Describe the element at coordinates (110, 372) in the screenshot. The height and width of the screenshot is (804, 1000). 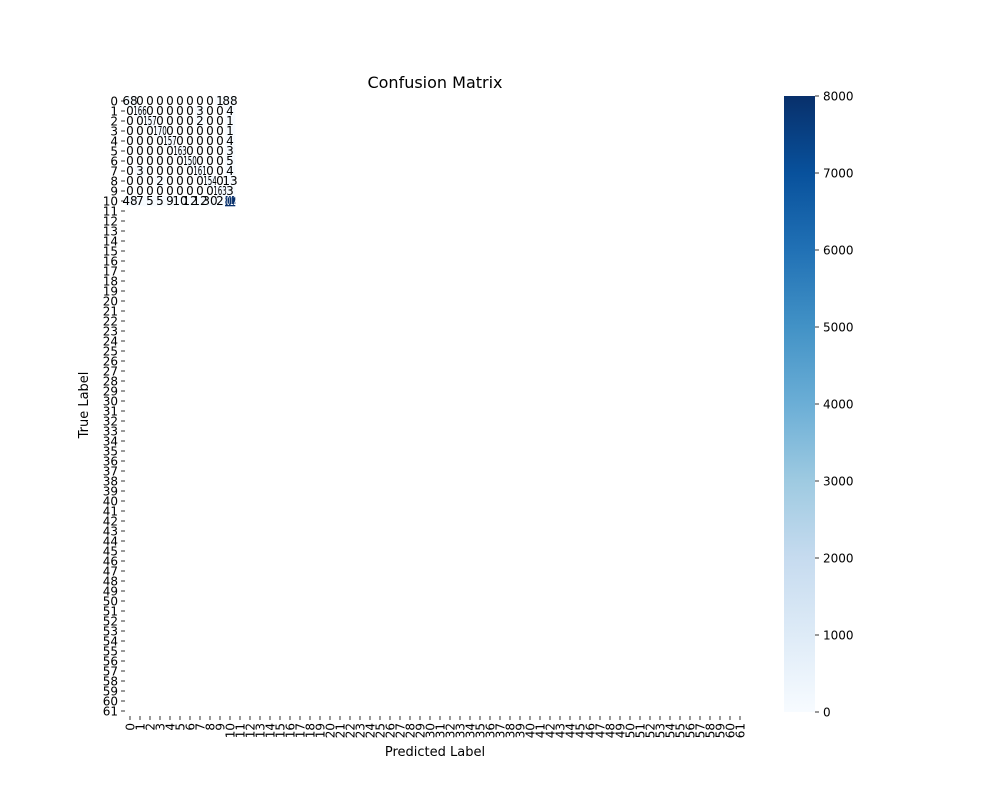
I see `y-tick-label: 27` at that location.